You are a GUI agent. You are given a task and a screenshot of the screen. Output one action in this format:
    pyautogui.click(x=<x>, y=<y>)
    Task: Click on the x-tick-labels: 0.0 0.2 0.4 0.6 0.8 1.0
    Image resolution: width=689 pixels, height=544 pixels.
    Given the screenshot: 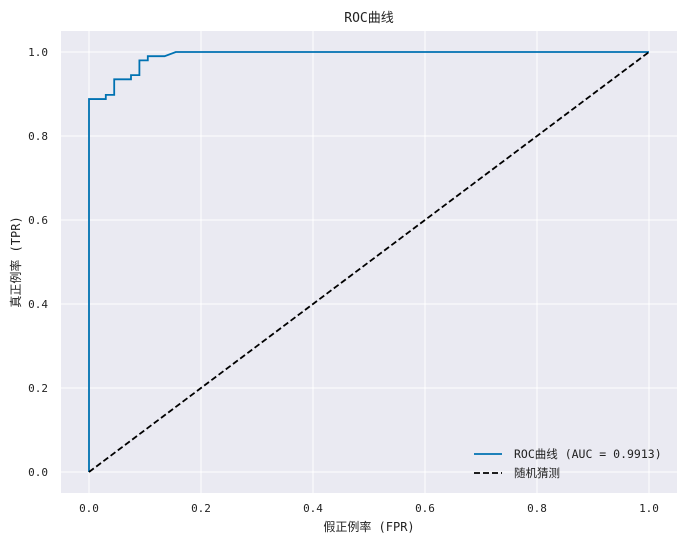 What is the action you would take?
    pyautogui.click(x=369, y=508)
    